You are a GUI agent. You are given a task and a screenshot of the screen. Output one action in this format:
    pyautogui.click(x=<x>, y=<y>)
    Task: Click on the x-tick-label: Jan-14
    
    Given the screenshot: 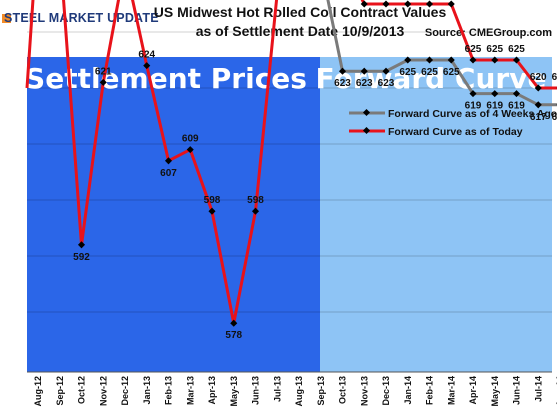 What is the action you would take?
    pyautogui.click(x=408, y=390)
    